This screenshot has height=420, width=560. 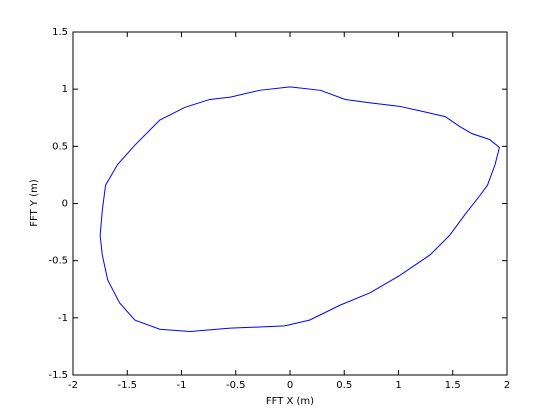 What do you see at coordinates (65, 89) in the screenshot?
I see `y-tick-label: 1` at bounding box center [65, 89].